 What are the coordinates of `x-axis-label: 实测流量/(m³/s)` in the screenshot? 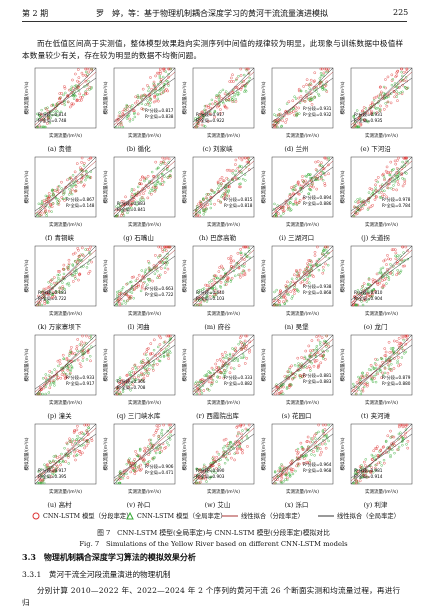 It's located at (381, 135).